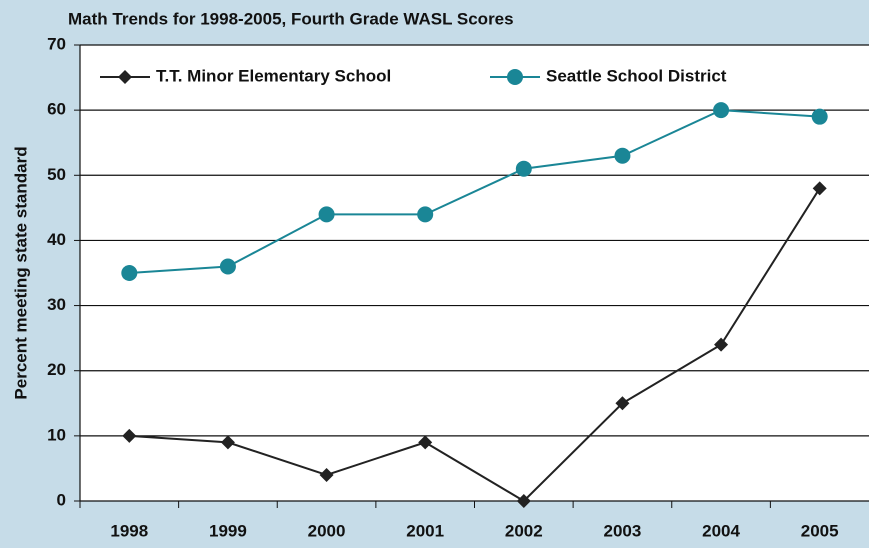  I want to click on y-tick-label: 0, so click(61, 499).